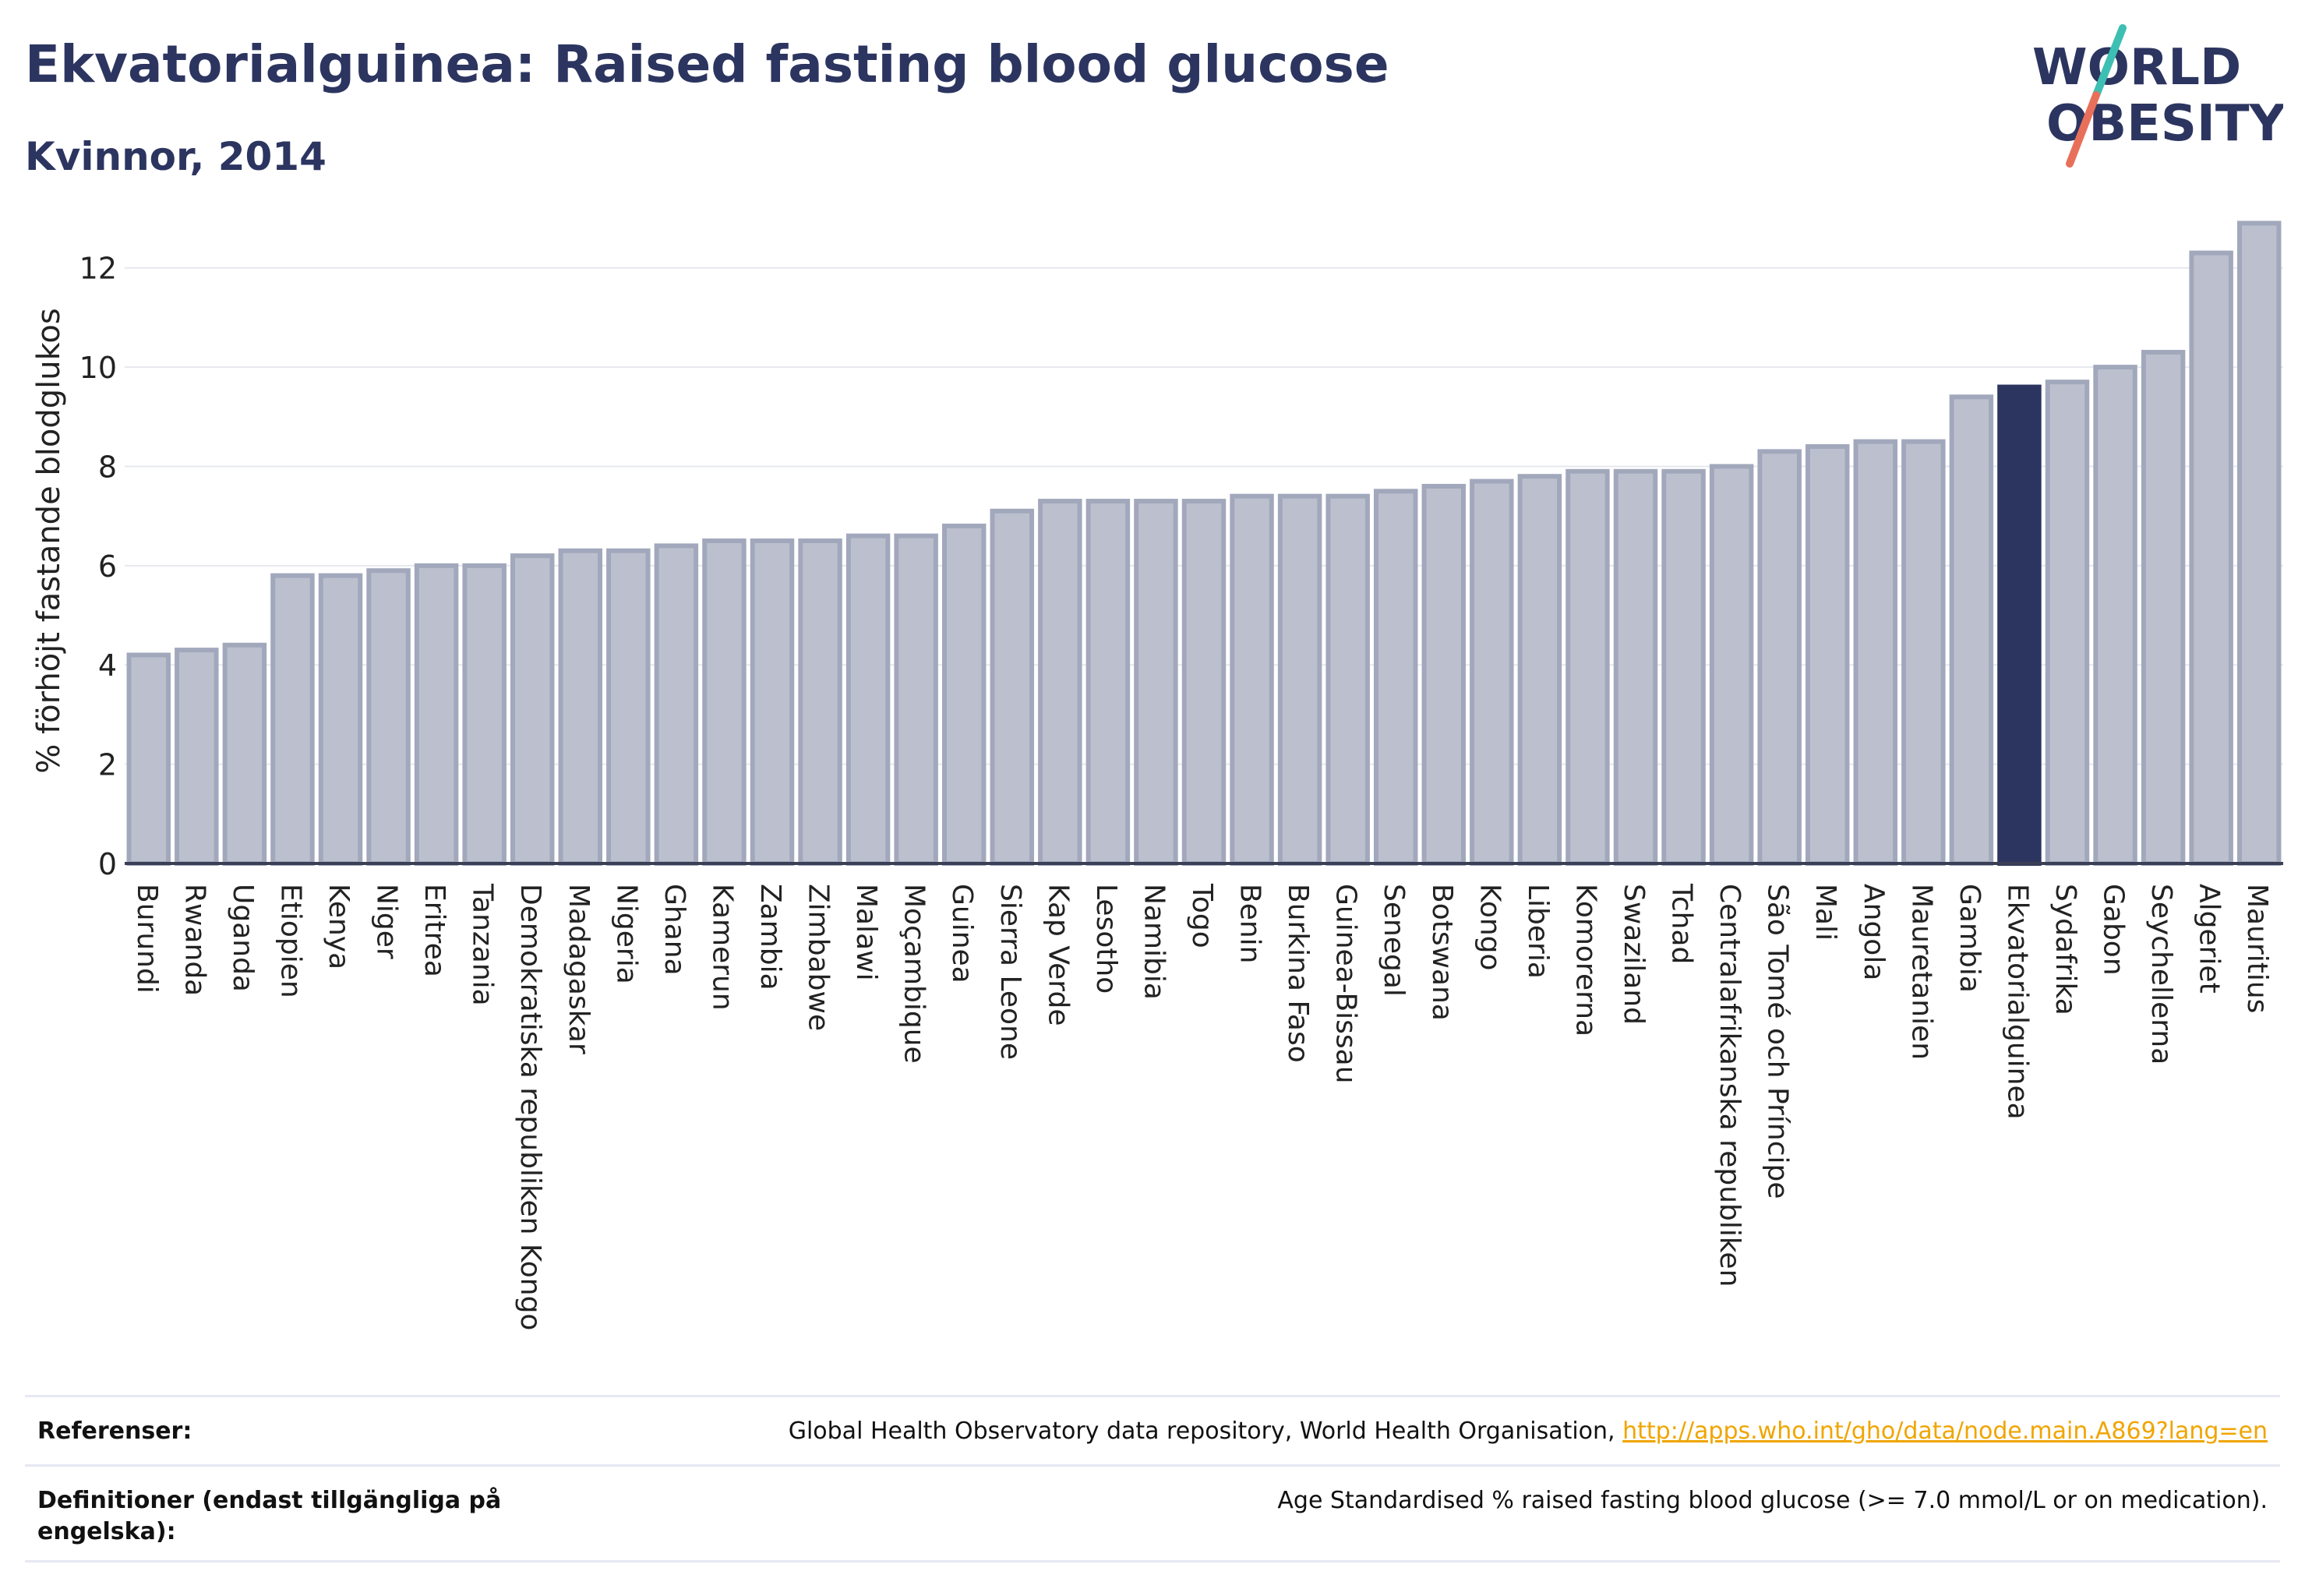  Describe the element at coordinates (1060, 682) in the screenshot. I see `bar-kap-verde` at that location.